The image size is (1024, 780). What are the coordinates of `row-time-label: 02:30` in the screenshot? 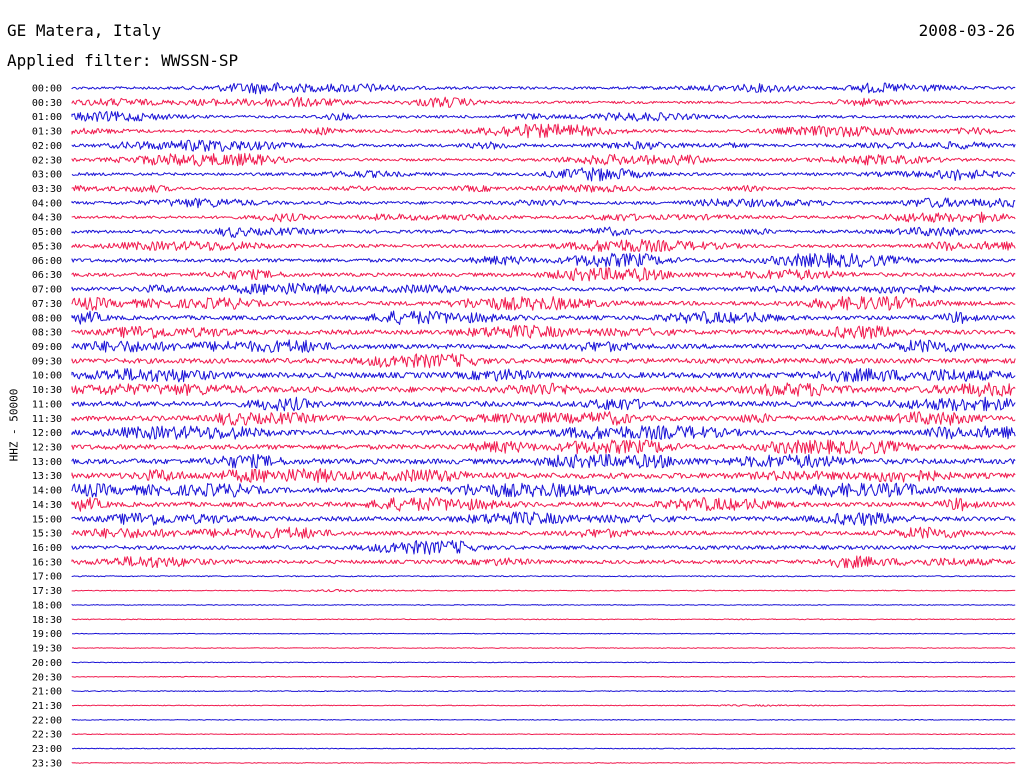 It's located at (47, 160).